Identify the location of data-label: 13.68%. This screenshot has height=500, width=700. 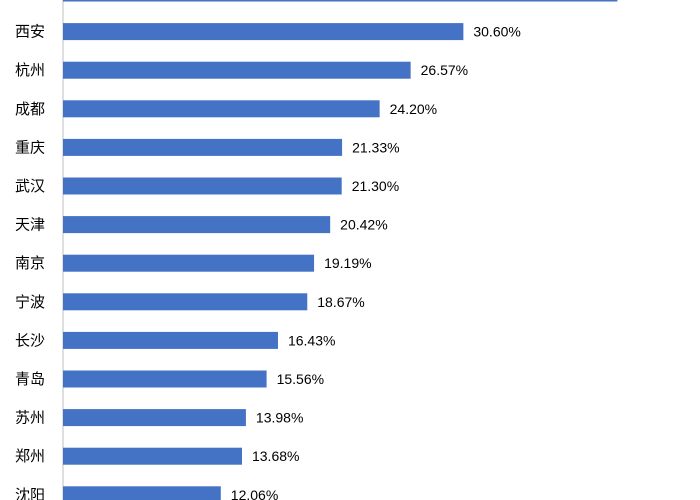
(275, 456).